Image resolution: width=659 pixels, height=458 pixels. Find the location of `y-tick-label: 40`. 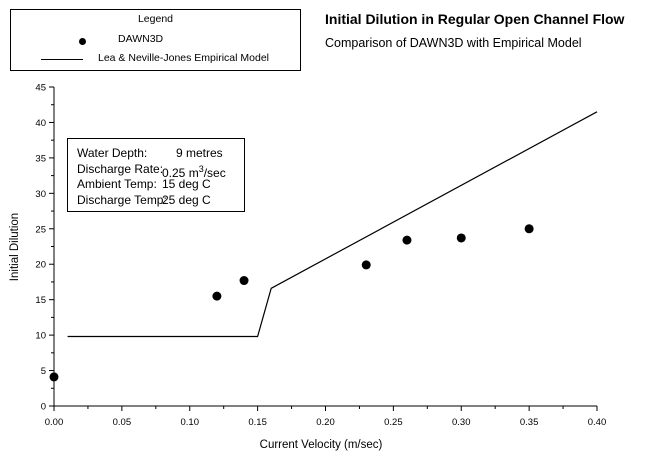

y-tick-label: 40 is located at coordinates (40, 123).